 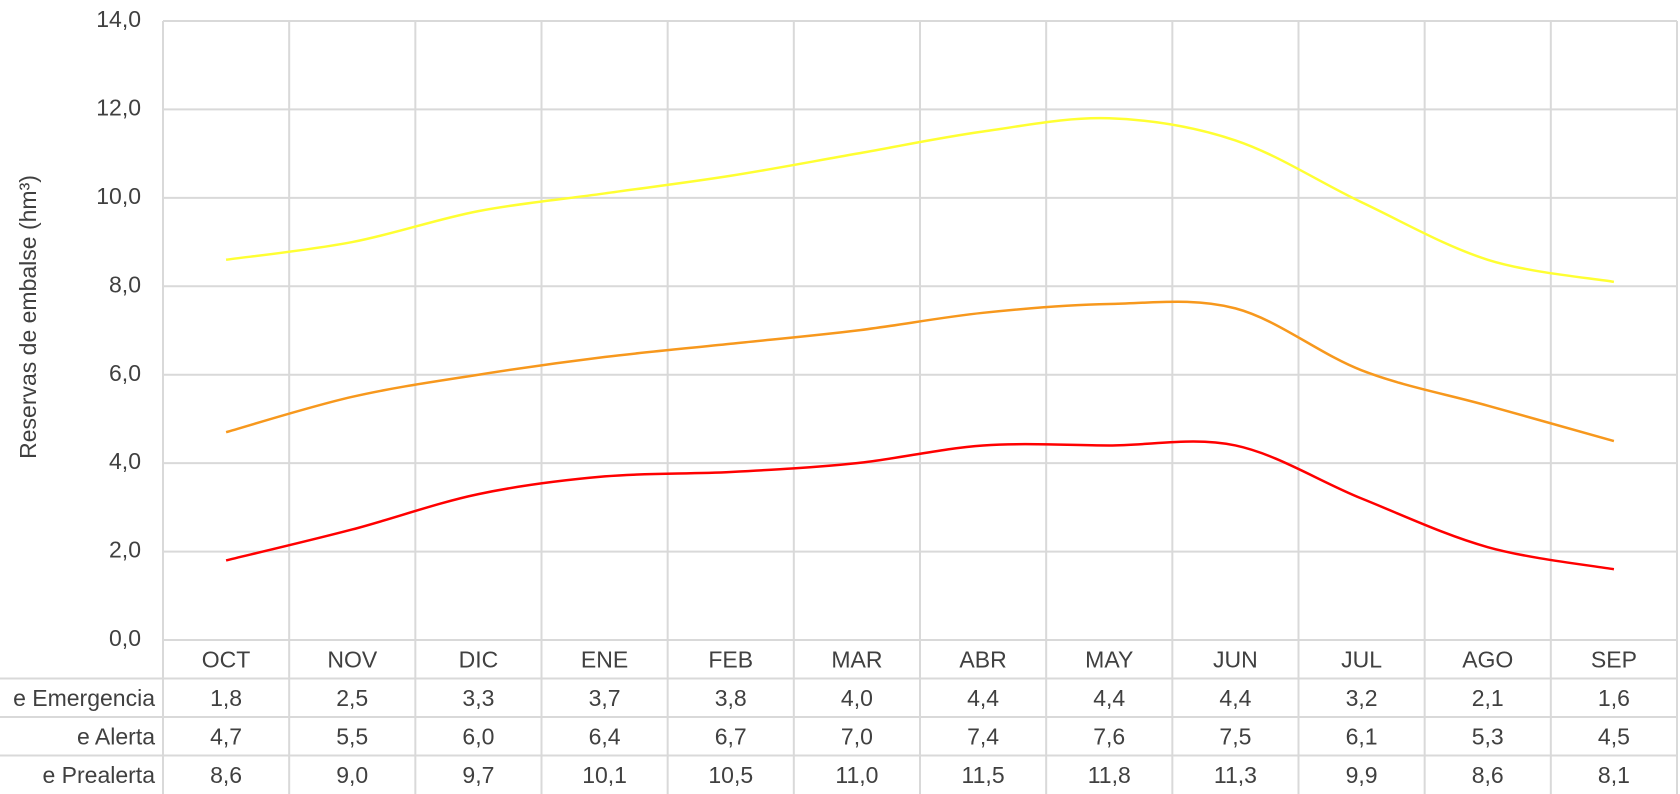 What do you see at coordinates (857, 698) in the screenshot?
I see `table-value: 4,0` at bounding box center [857, 698].